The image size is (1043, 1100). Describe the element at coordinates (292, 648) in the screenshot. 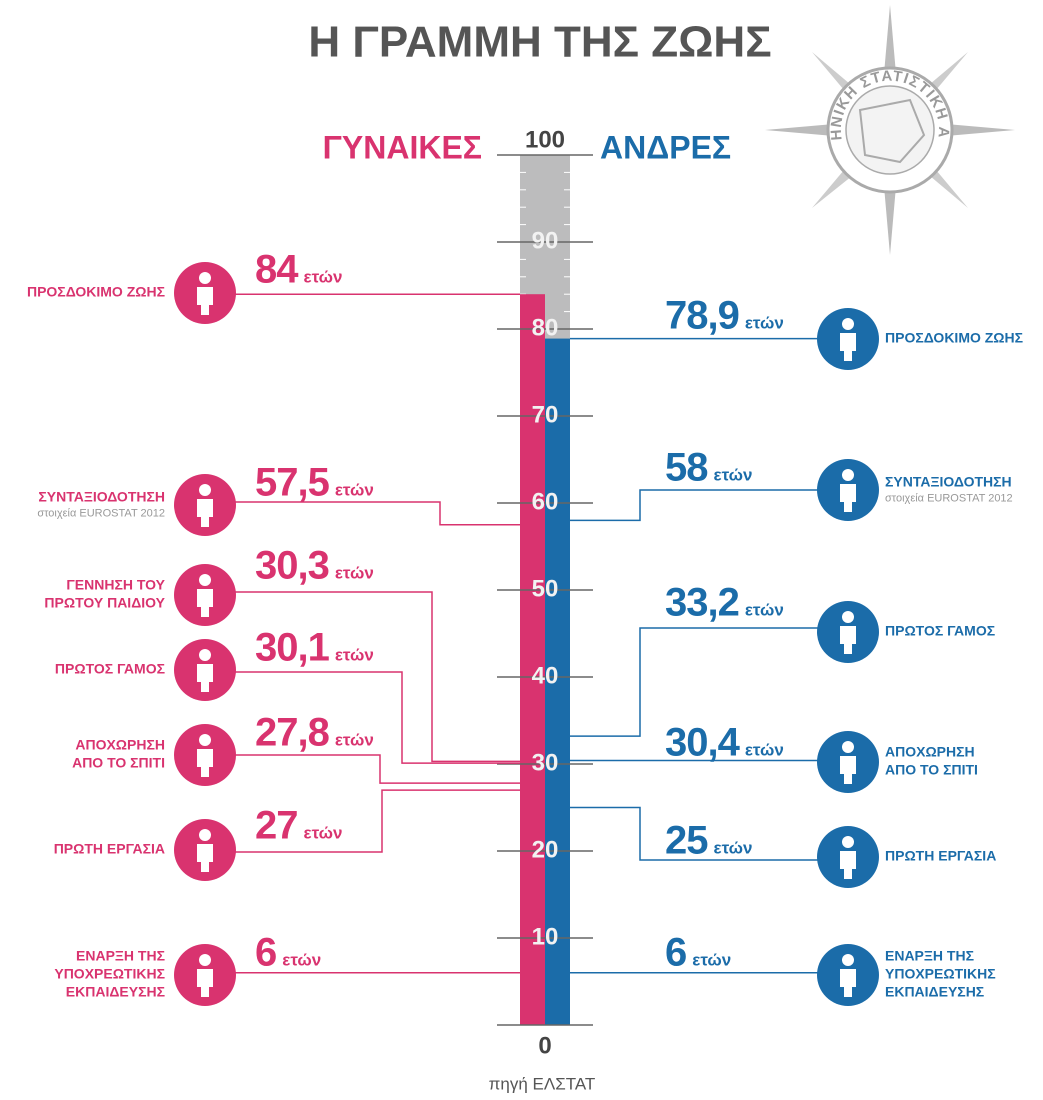

I see `value-label: 30,1` at that location.